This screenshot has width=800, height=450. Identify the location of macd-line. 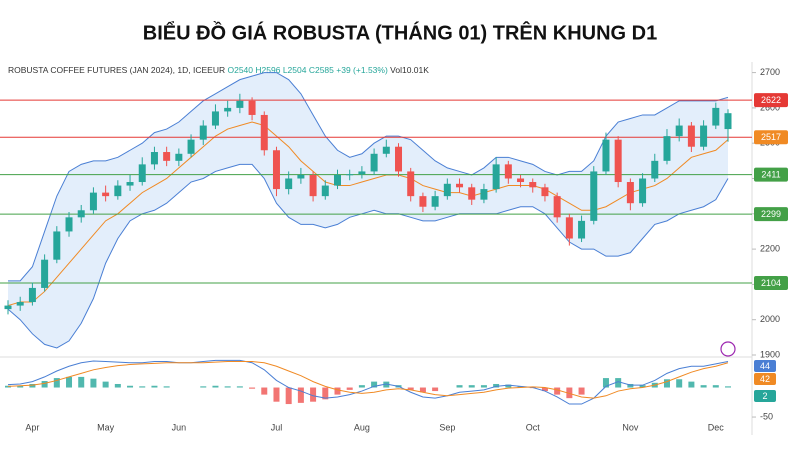
(368, 382).